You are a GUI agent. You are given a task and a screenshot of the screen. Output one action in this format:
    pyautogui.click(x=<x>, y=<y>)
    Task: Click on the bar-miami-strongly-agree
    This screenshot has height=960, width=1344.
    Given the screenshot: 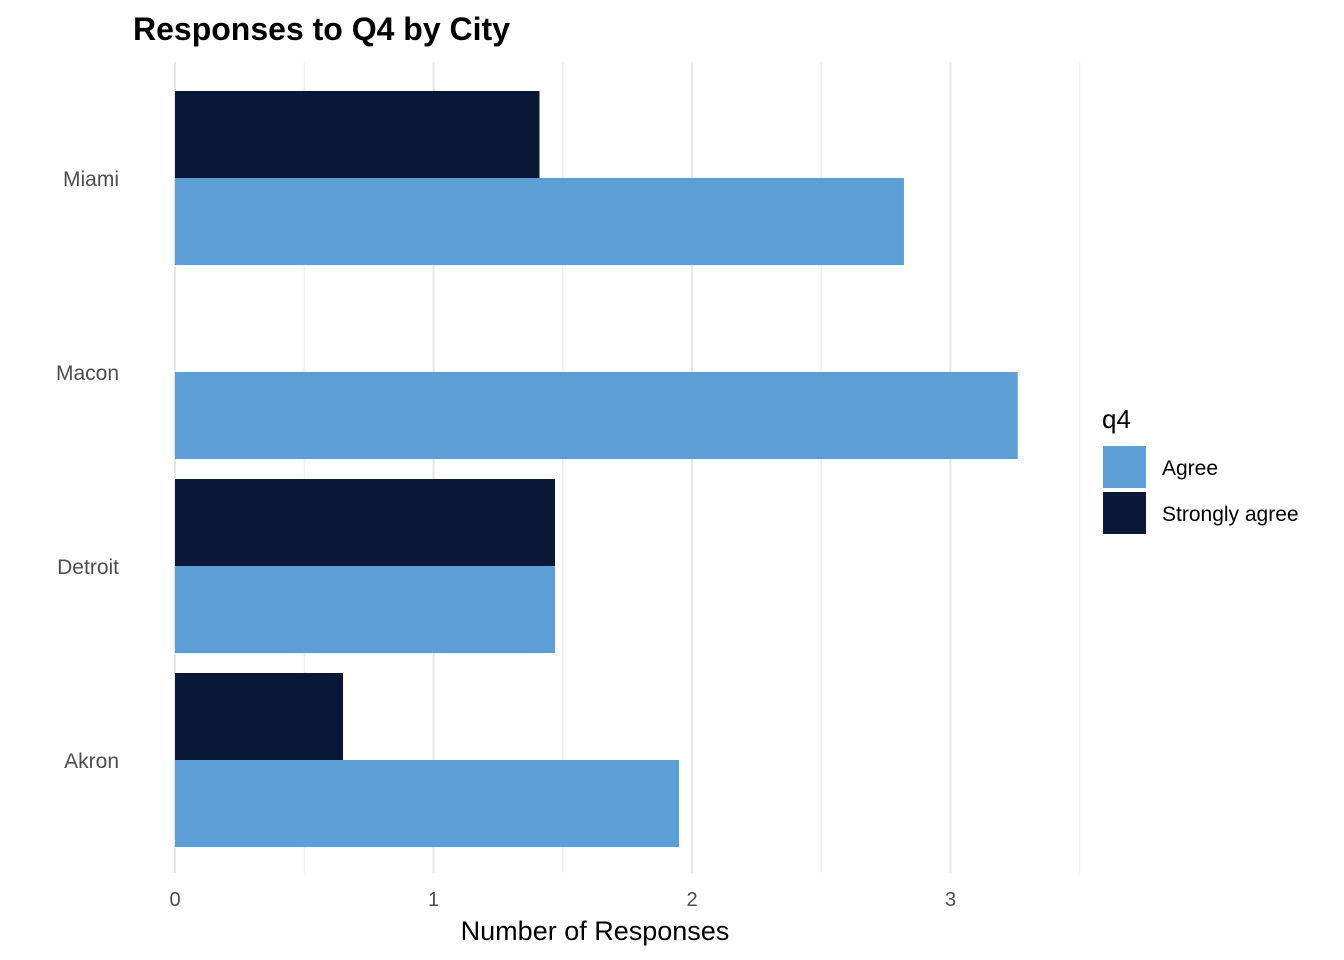 What is the action you would take?
    pyautogui.click(x=357, y=134)
    